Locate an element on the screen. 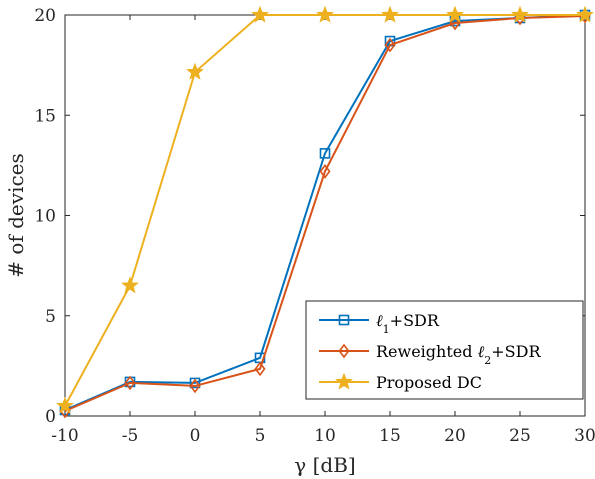  legend-label: ℓ1+SDR is located at coordinates (408, 323).